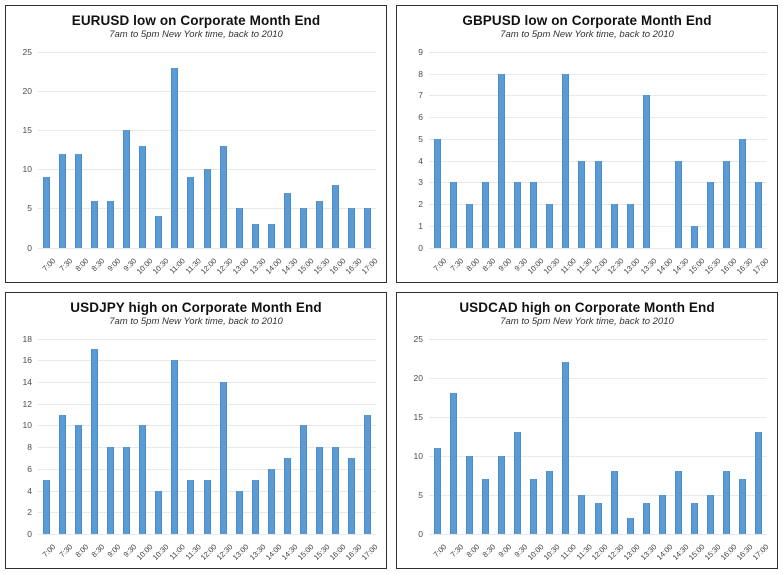 This screenshot has width=783, height=574. Describe the element at coordinates (420, 95) in the screenshot. I see `y-tick-label: 7` at that location.